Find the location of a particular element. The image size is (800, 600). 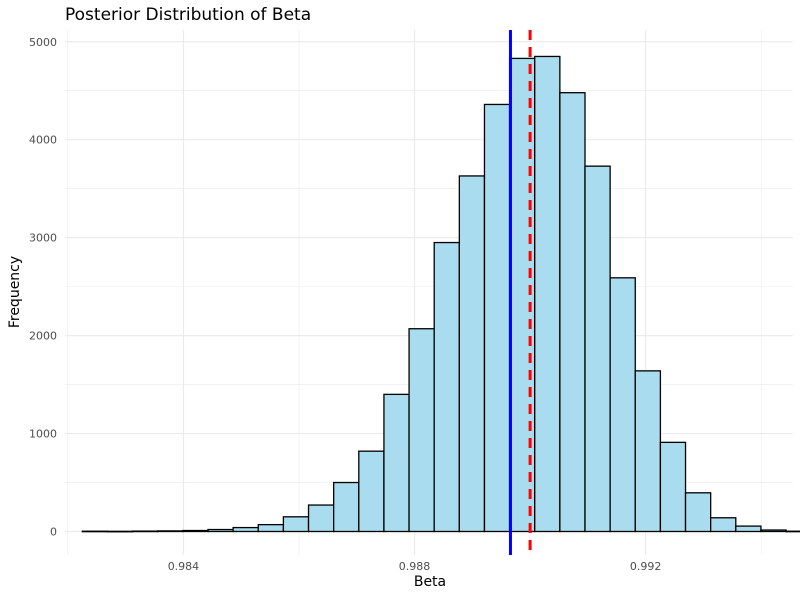

x-tick-label: 0.992 is located at coordinates (646, 566).